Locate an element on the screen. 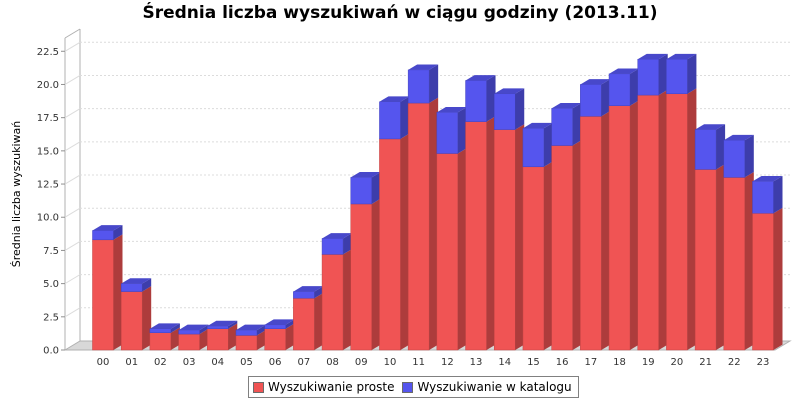 Image resolution: width=800 pixels, height=400 pixels. x-tick-label-23: 23 is located at coordinates (763, 362).